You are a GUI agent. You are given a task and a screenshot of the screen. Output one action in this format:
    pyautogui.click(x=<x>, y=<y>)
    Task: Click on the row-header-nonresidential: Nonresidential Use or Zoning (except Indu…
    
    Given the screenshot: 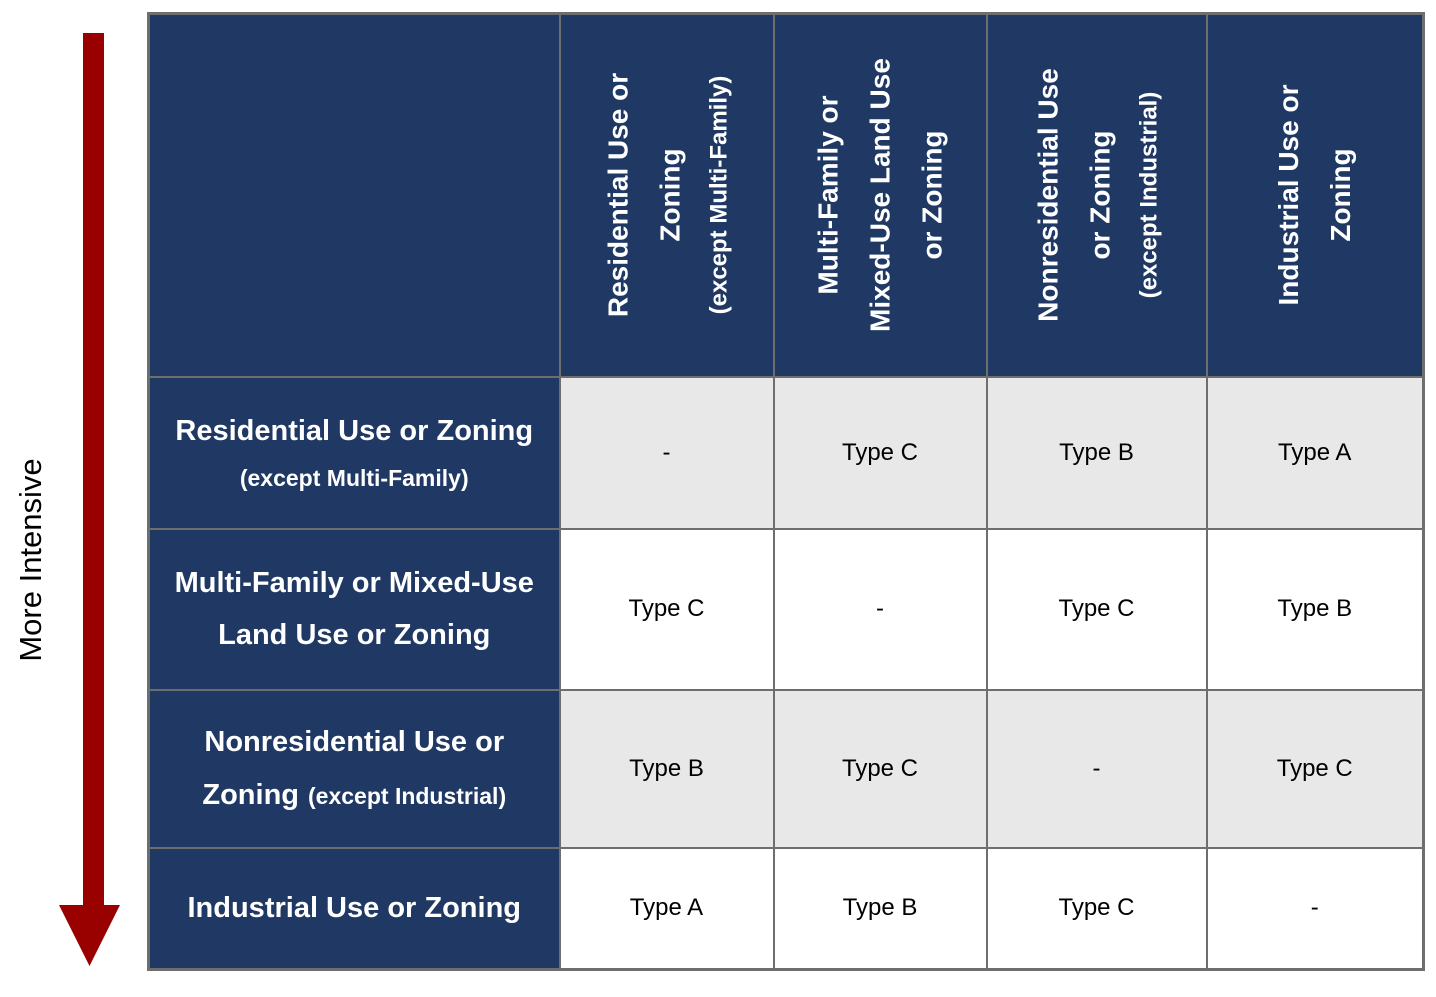 What is the action you would take?
    pyautogui.click(x=354, y=768)
    